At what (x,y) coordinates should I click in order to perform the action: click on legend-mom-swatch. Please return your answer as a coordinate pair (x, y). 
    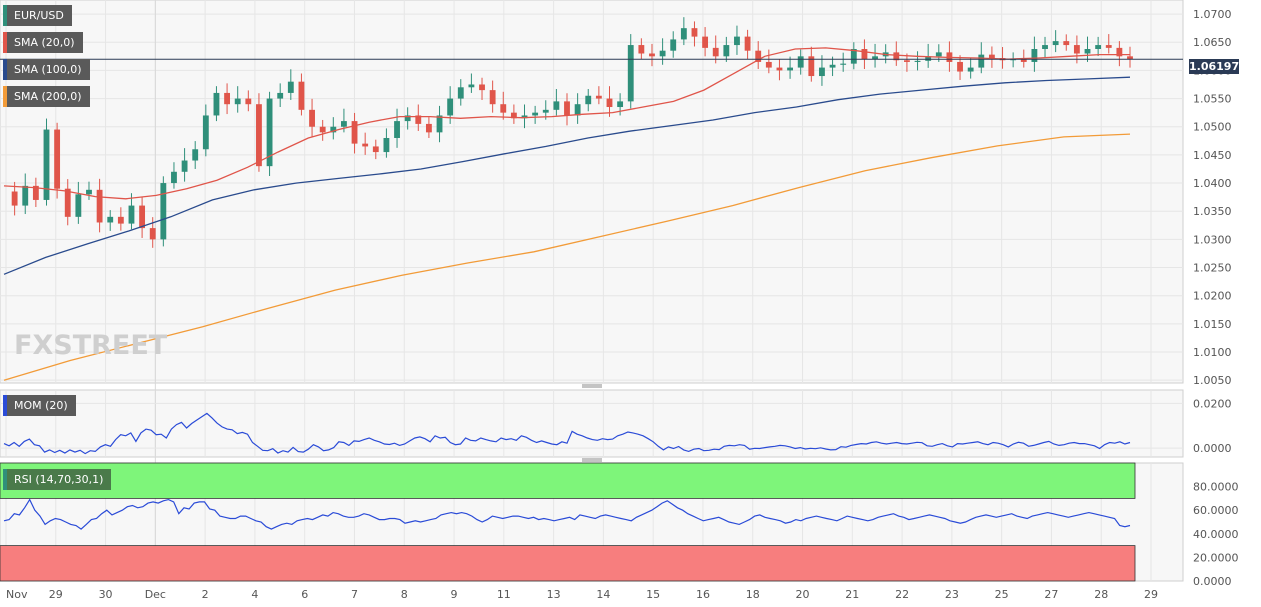
    Looking at the image, I should click on (5, 405).